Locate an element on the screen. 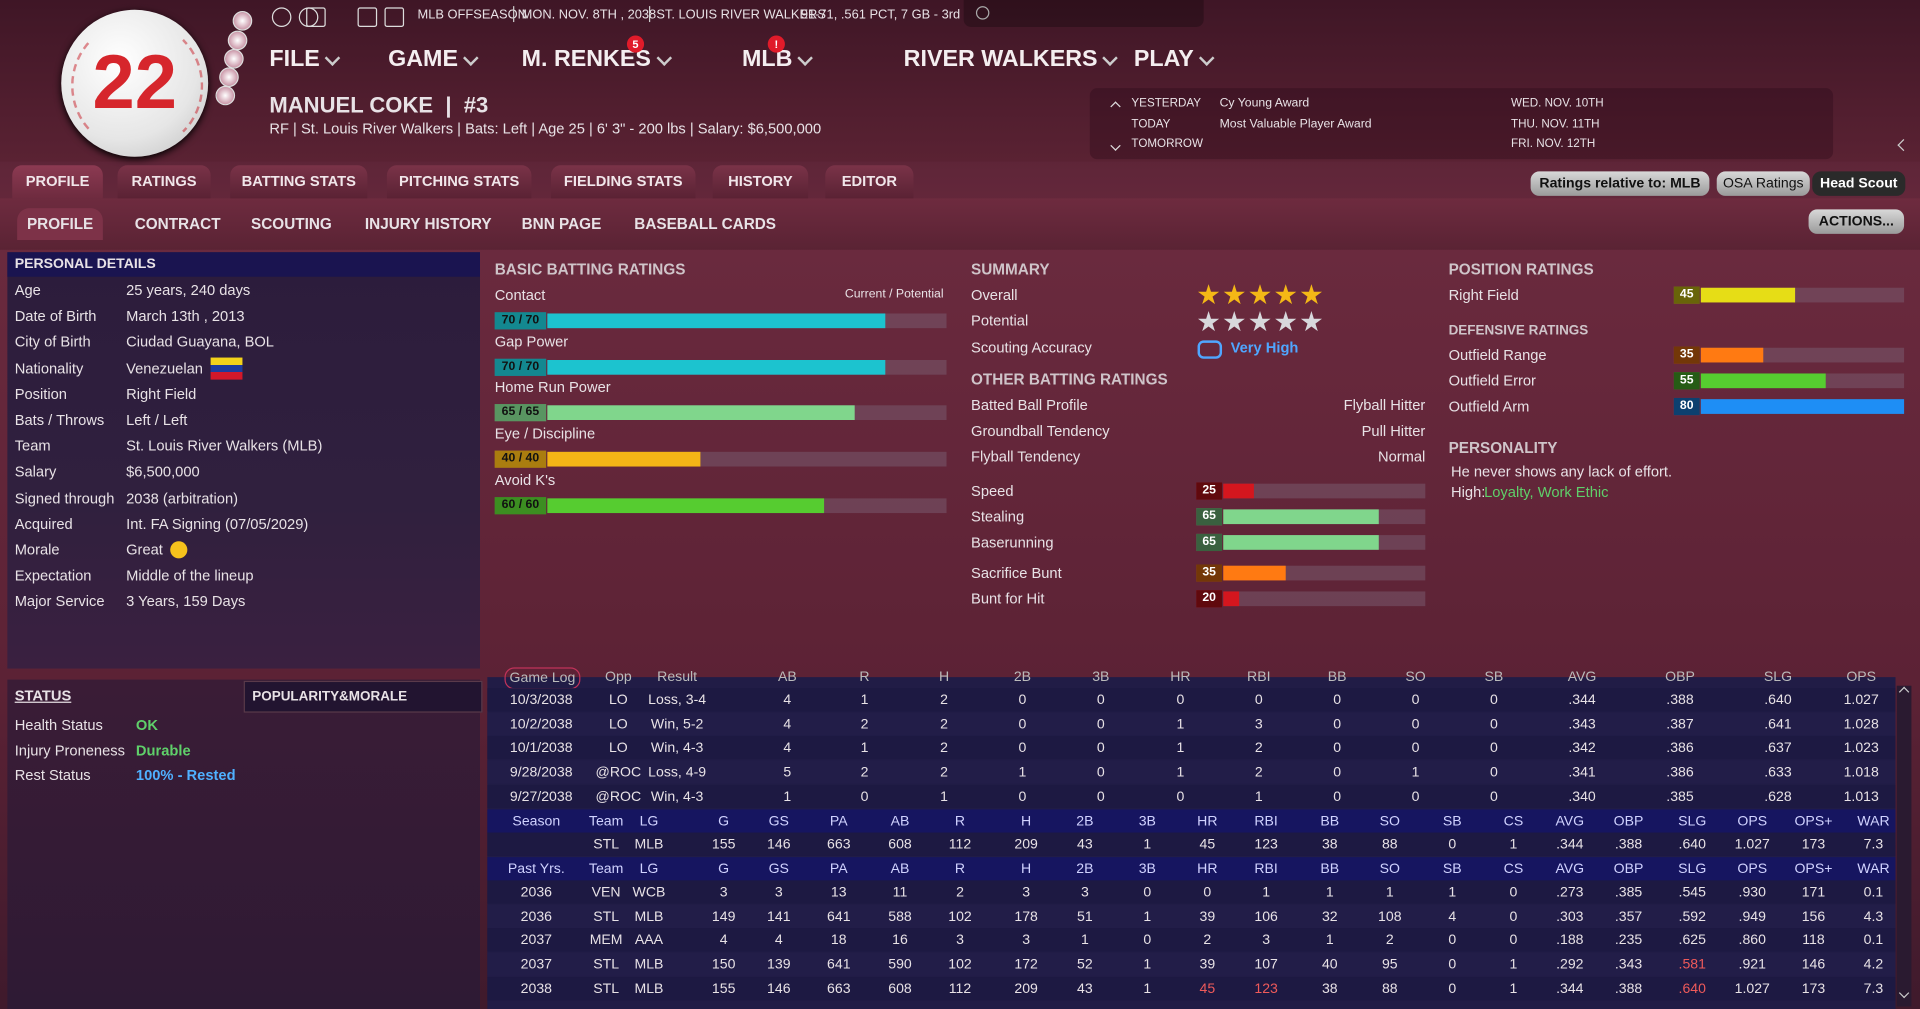 This screenshot has width=1920, height=1009. main-tab: PITCHING STATS is located at coordinates (459, 182).